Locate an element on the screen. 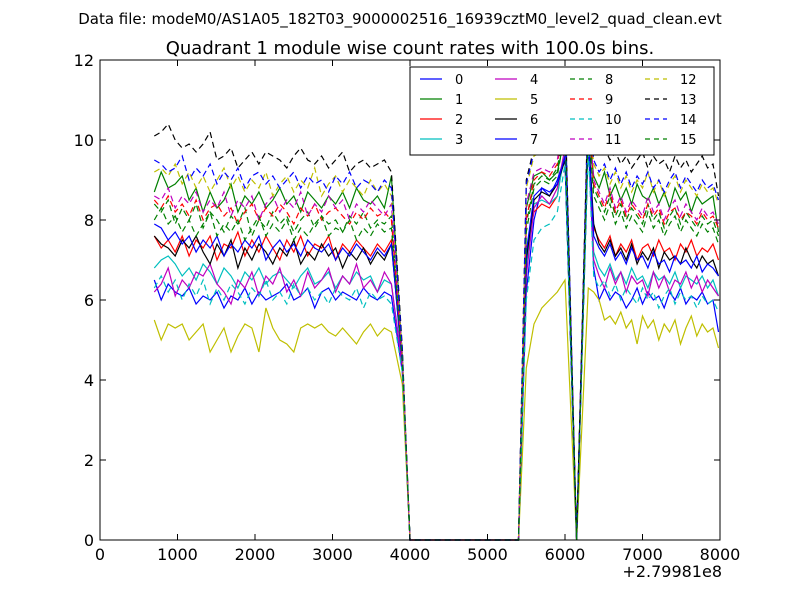 The height and width of the screenshot is (600, 800). legend-label-7: 7 is located at coordinates (534, 140).